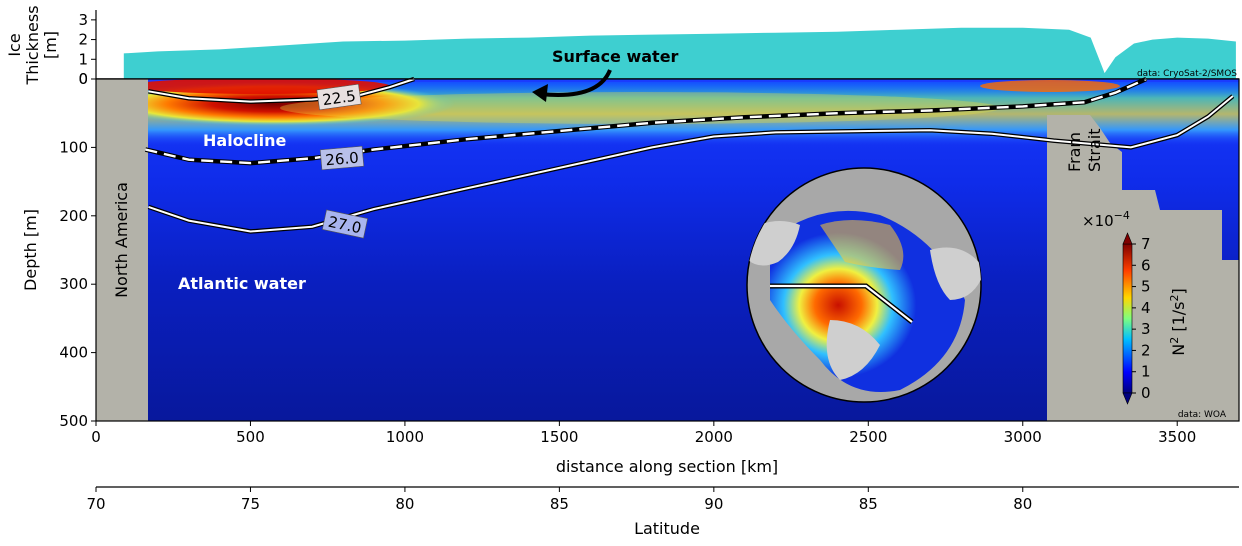 This screenshot has height=546, width=1242. I want to click on depth-tick-label: 500, so click(73, 421).